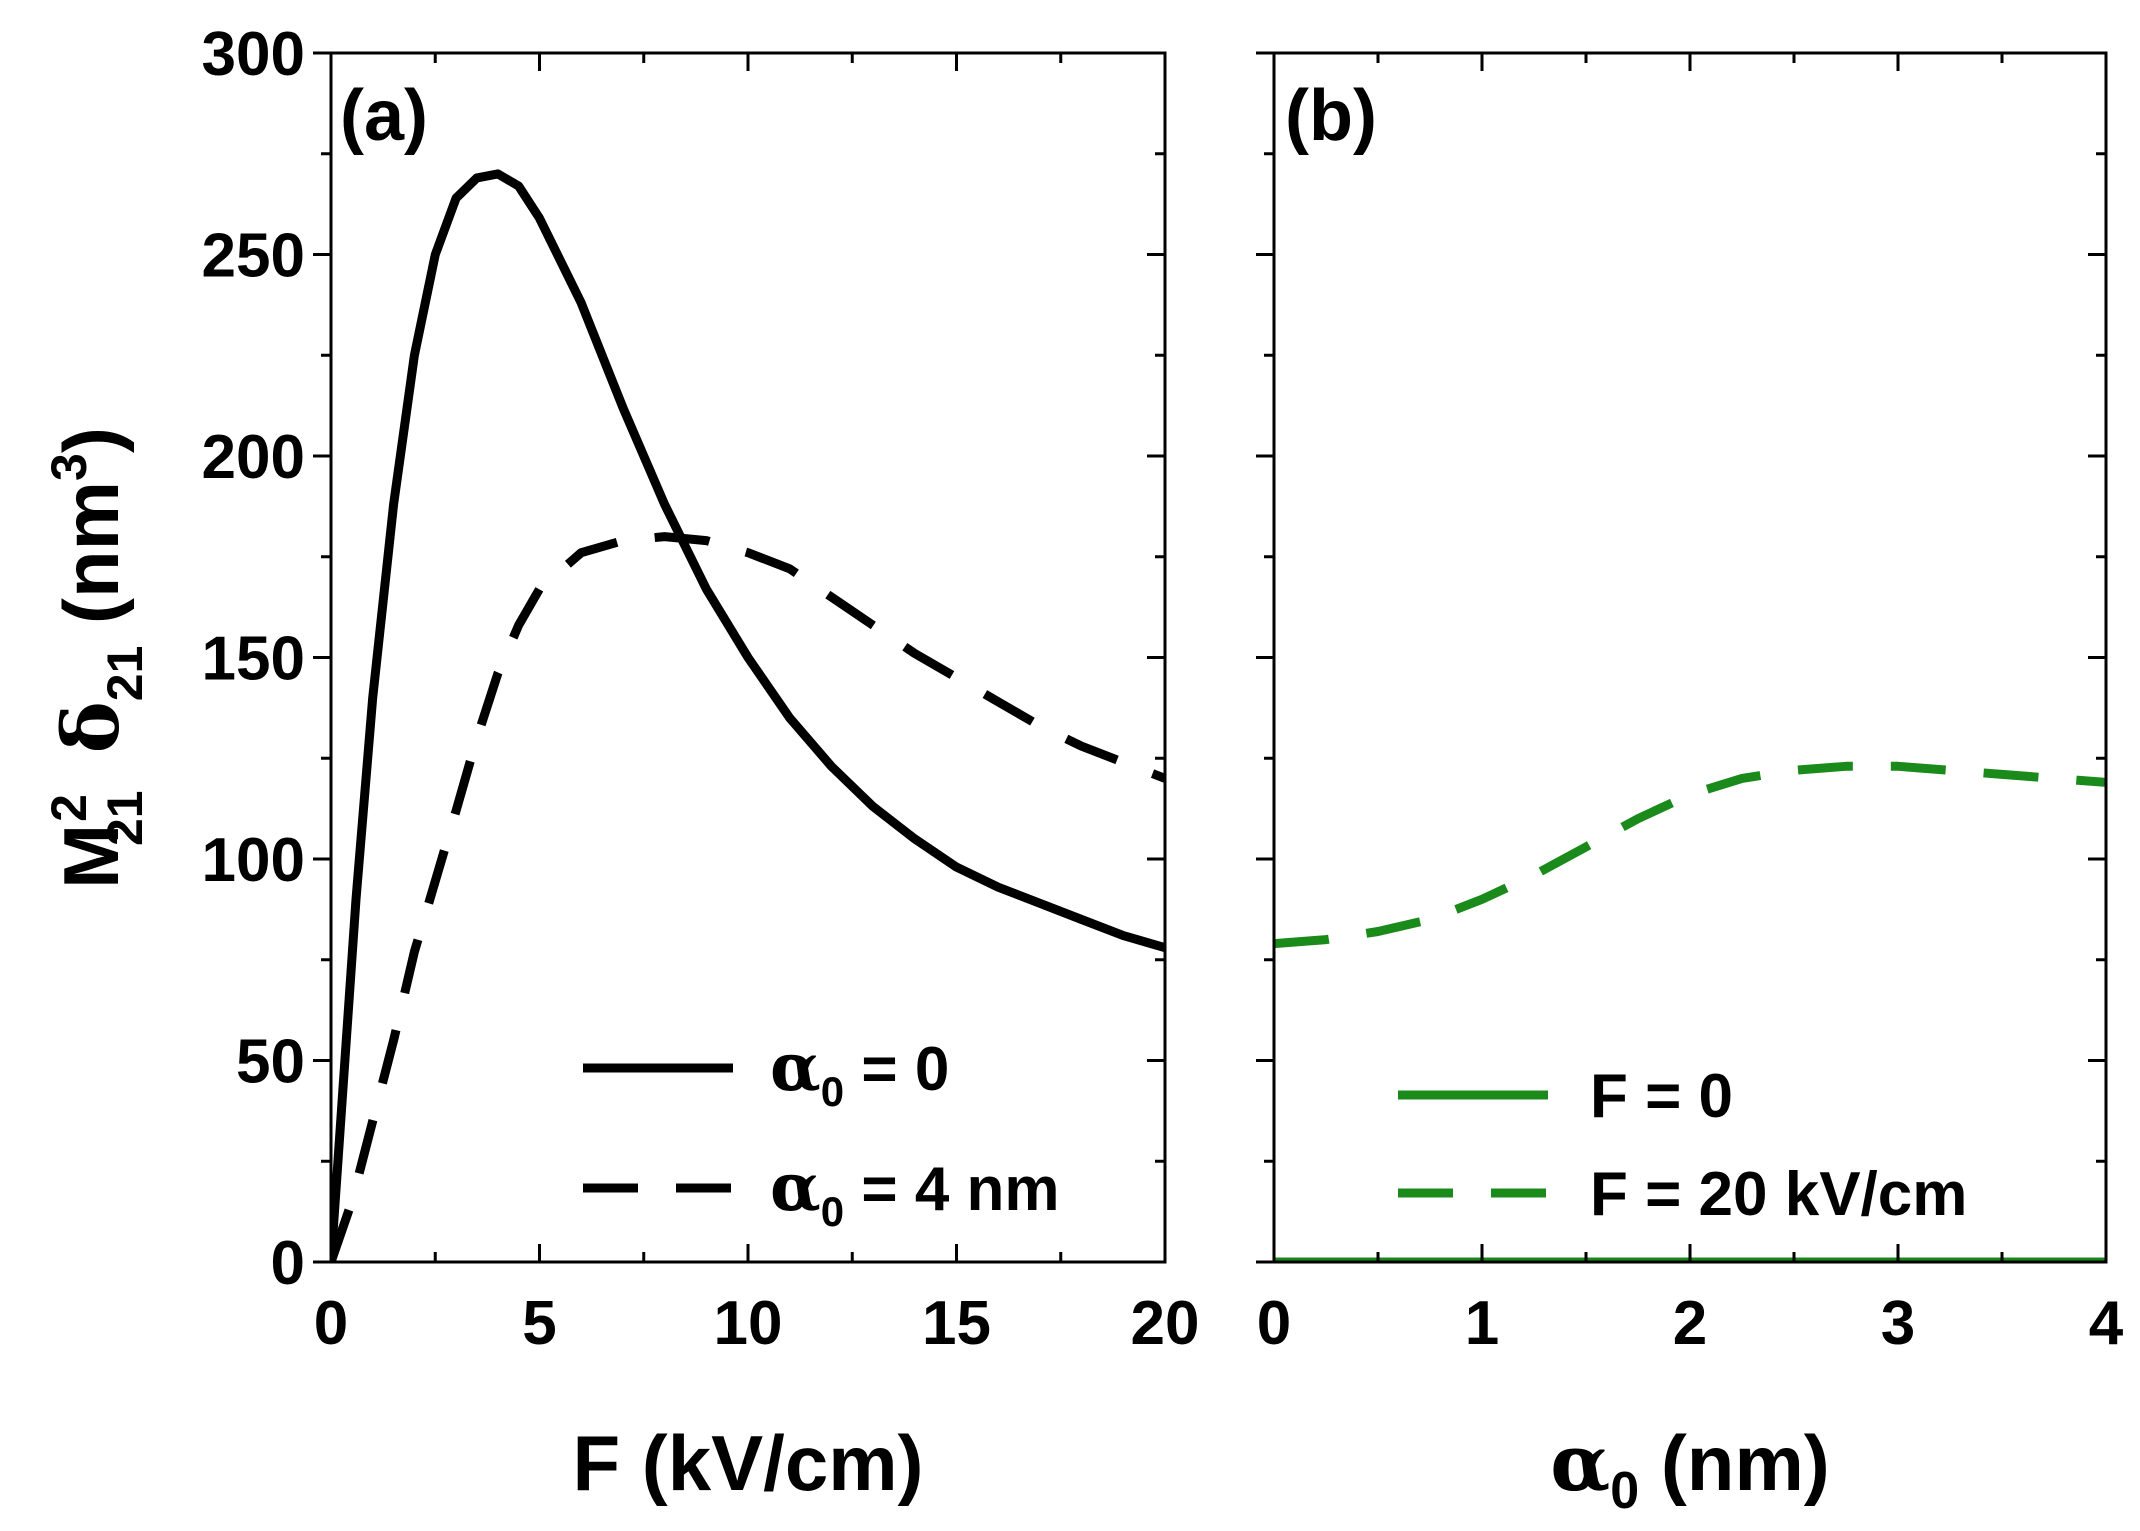 The height and width of the screenshot is (1531, 2140). Describe the element at coordinates (1690, 1469) in the screenshot. I see `x-axis-title: α0 (nm)` at that location.